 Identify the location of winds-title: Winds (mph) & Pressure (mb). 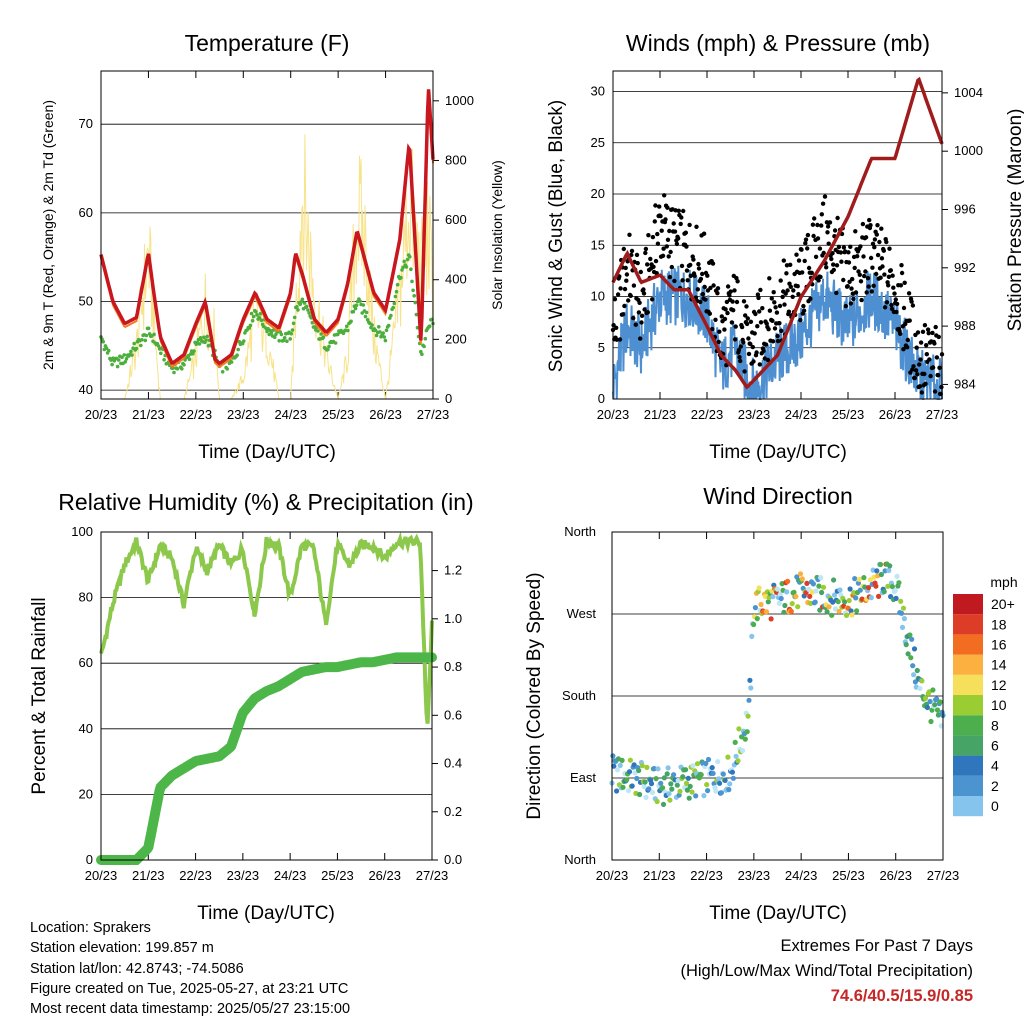
(778, 43).